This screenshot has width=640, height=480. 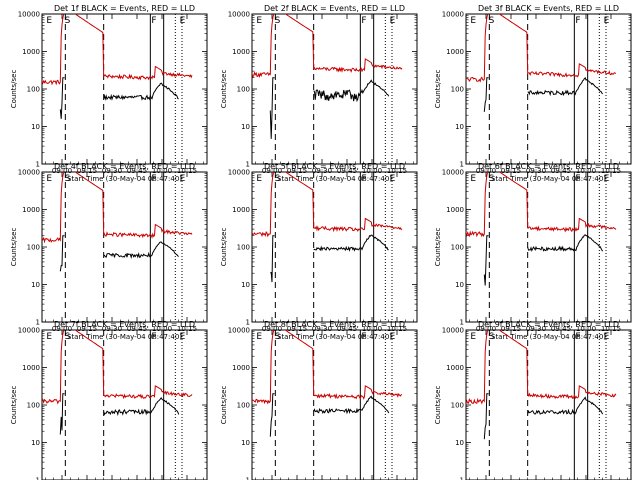 I want to click on panel-title: Det 6f BLACK = Events, RED = LLD, so click(x=548, y=166).